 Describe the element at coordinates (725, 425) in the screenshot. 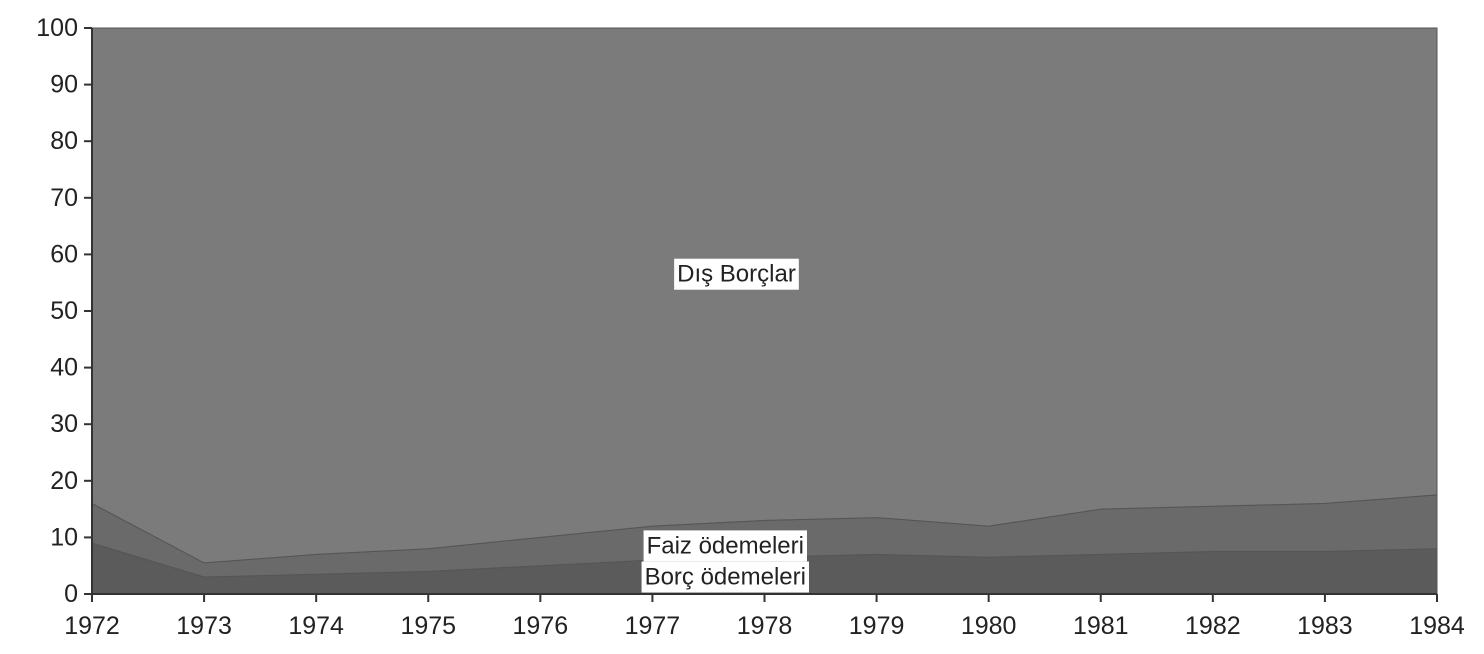

I see `area-labels: Borç ödemeleri Faiz ödemeleri Dış Borçlar` at that location.